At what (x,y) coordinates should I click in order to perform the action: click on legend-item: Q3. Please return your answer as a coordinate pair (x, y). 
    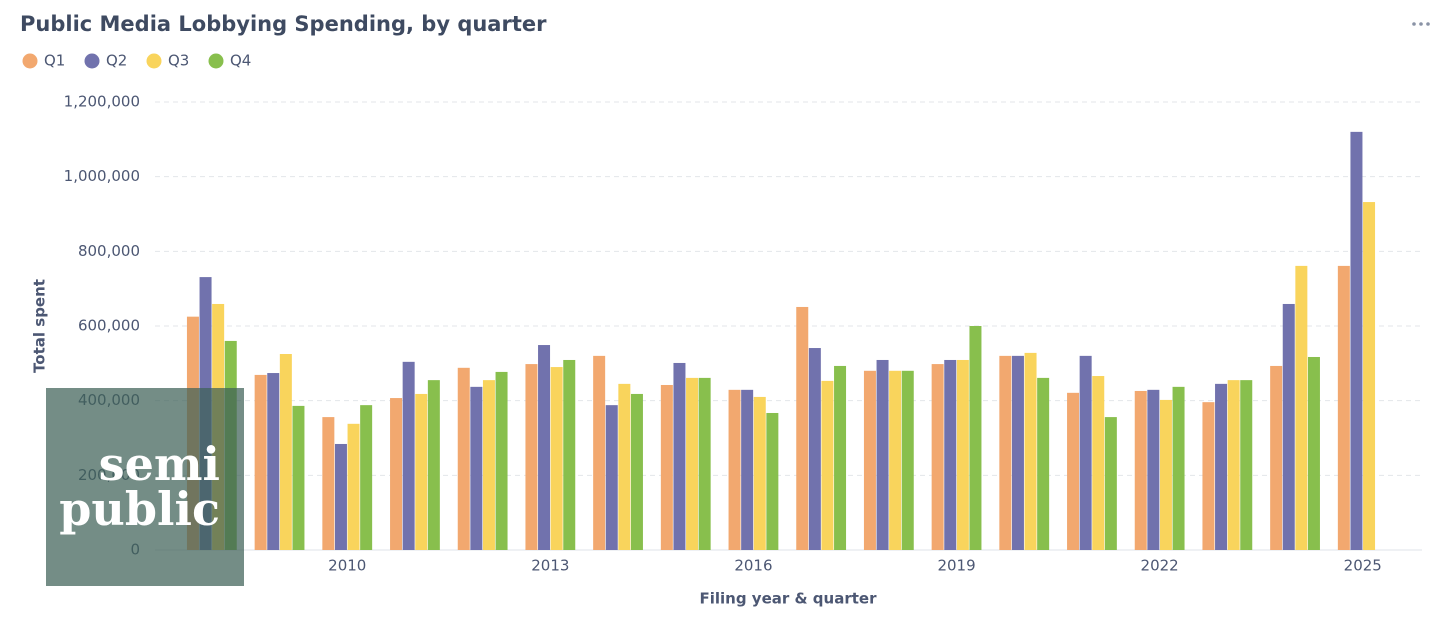
    Looking at the image, I should click on (168, 61).